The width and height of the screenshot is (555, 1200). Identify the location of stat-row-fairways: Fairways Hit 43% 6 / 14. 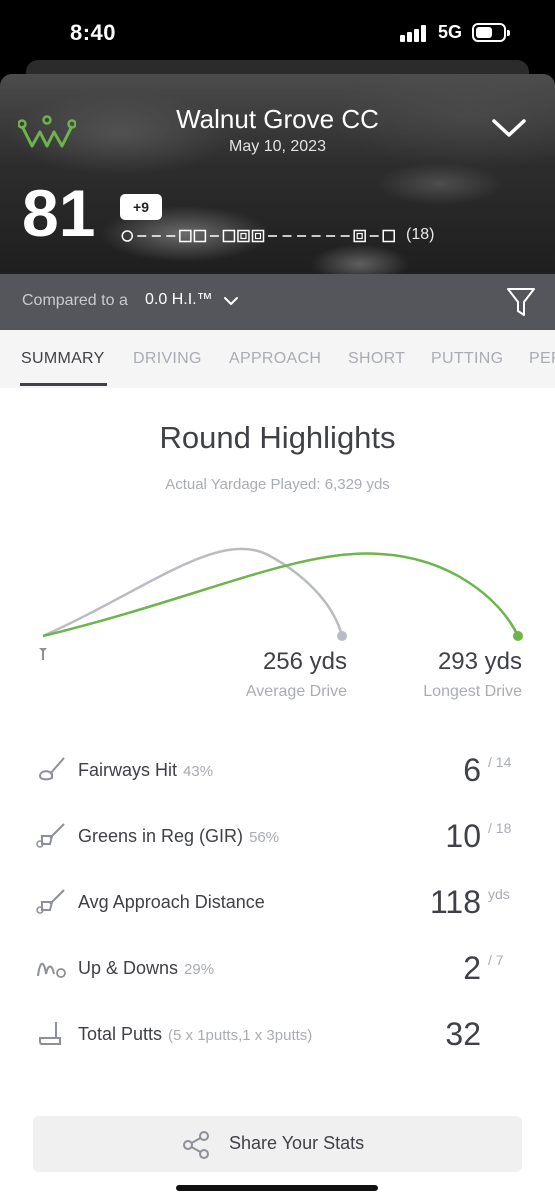
(277, 771).